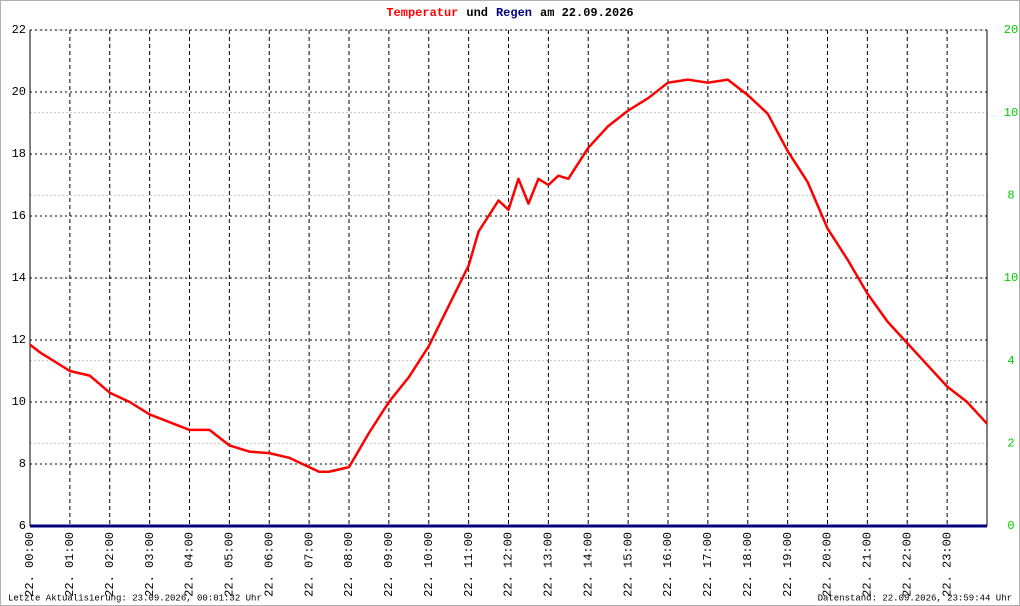 The width and height of the screenshot is (1020, 606). What do you see at coordinates (1010, 196) in the screenshot?
I see `y2-tick-label: 8` at bounding box center [1010, 196].